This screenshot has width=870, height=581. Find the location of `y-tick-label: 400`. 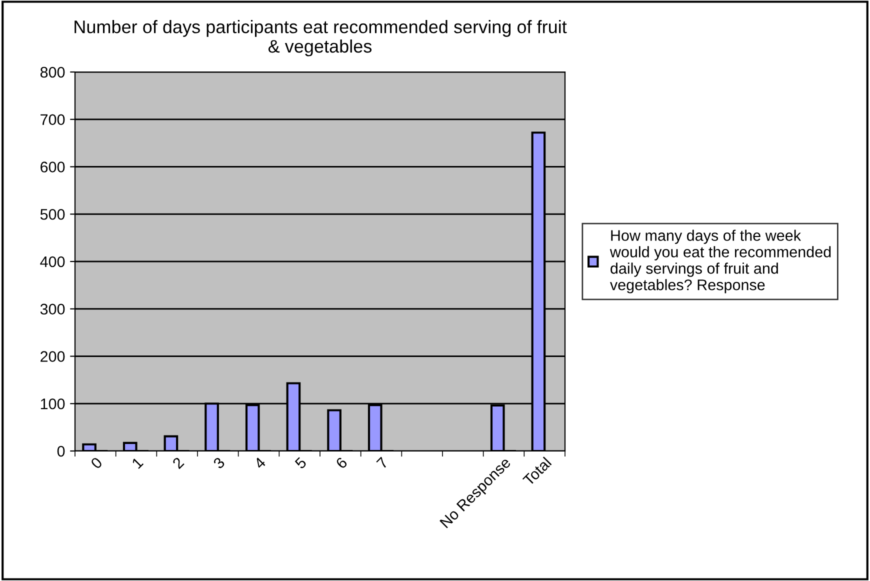

y-tick-label: 400 is located at coordinates (52, 262).